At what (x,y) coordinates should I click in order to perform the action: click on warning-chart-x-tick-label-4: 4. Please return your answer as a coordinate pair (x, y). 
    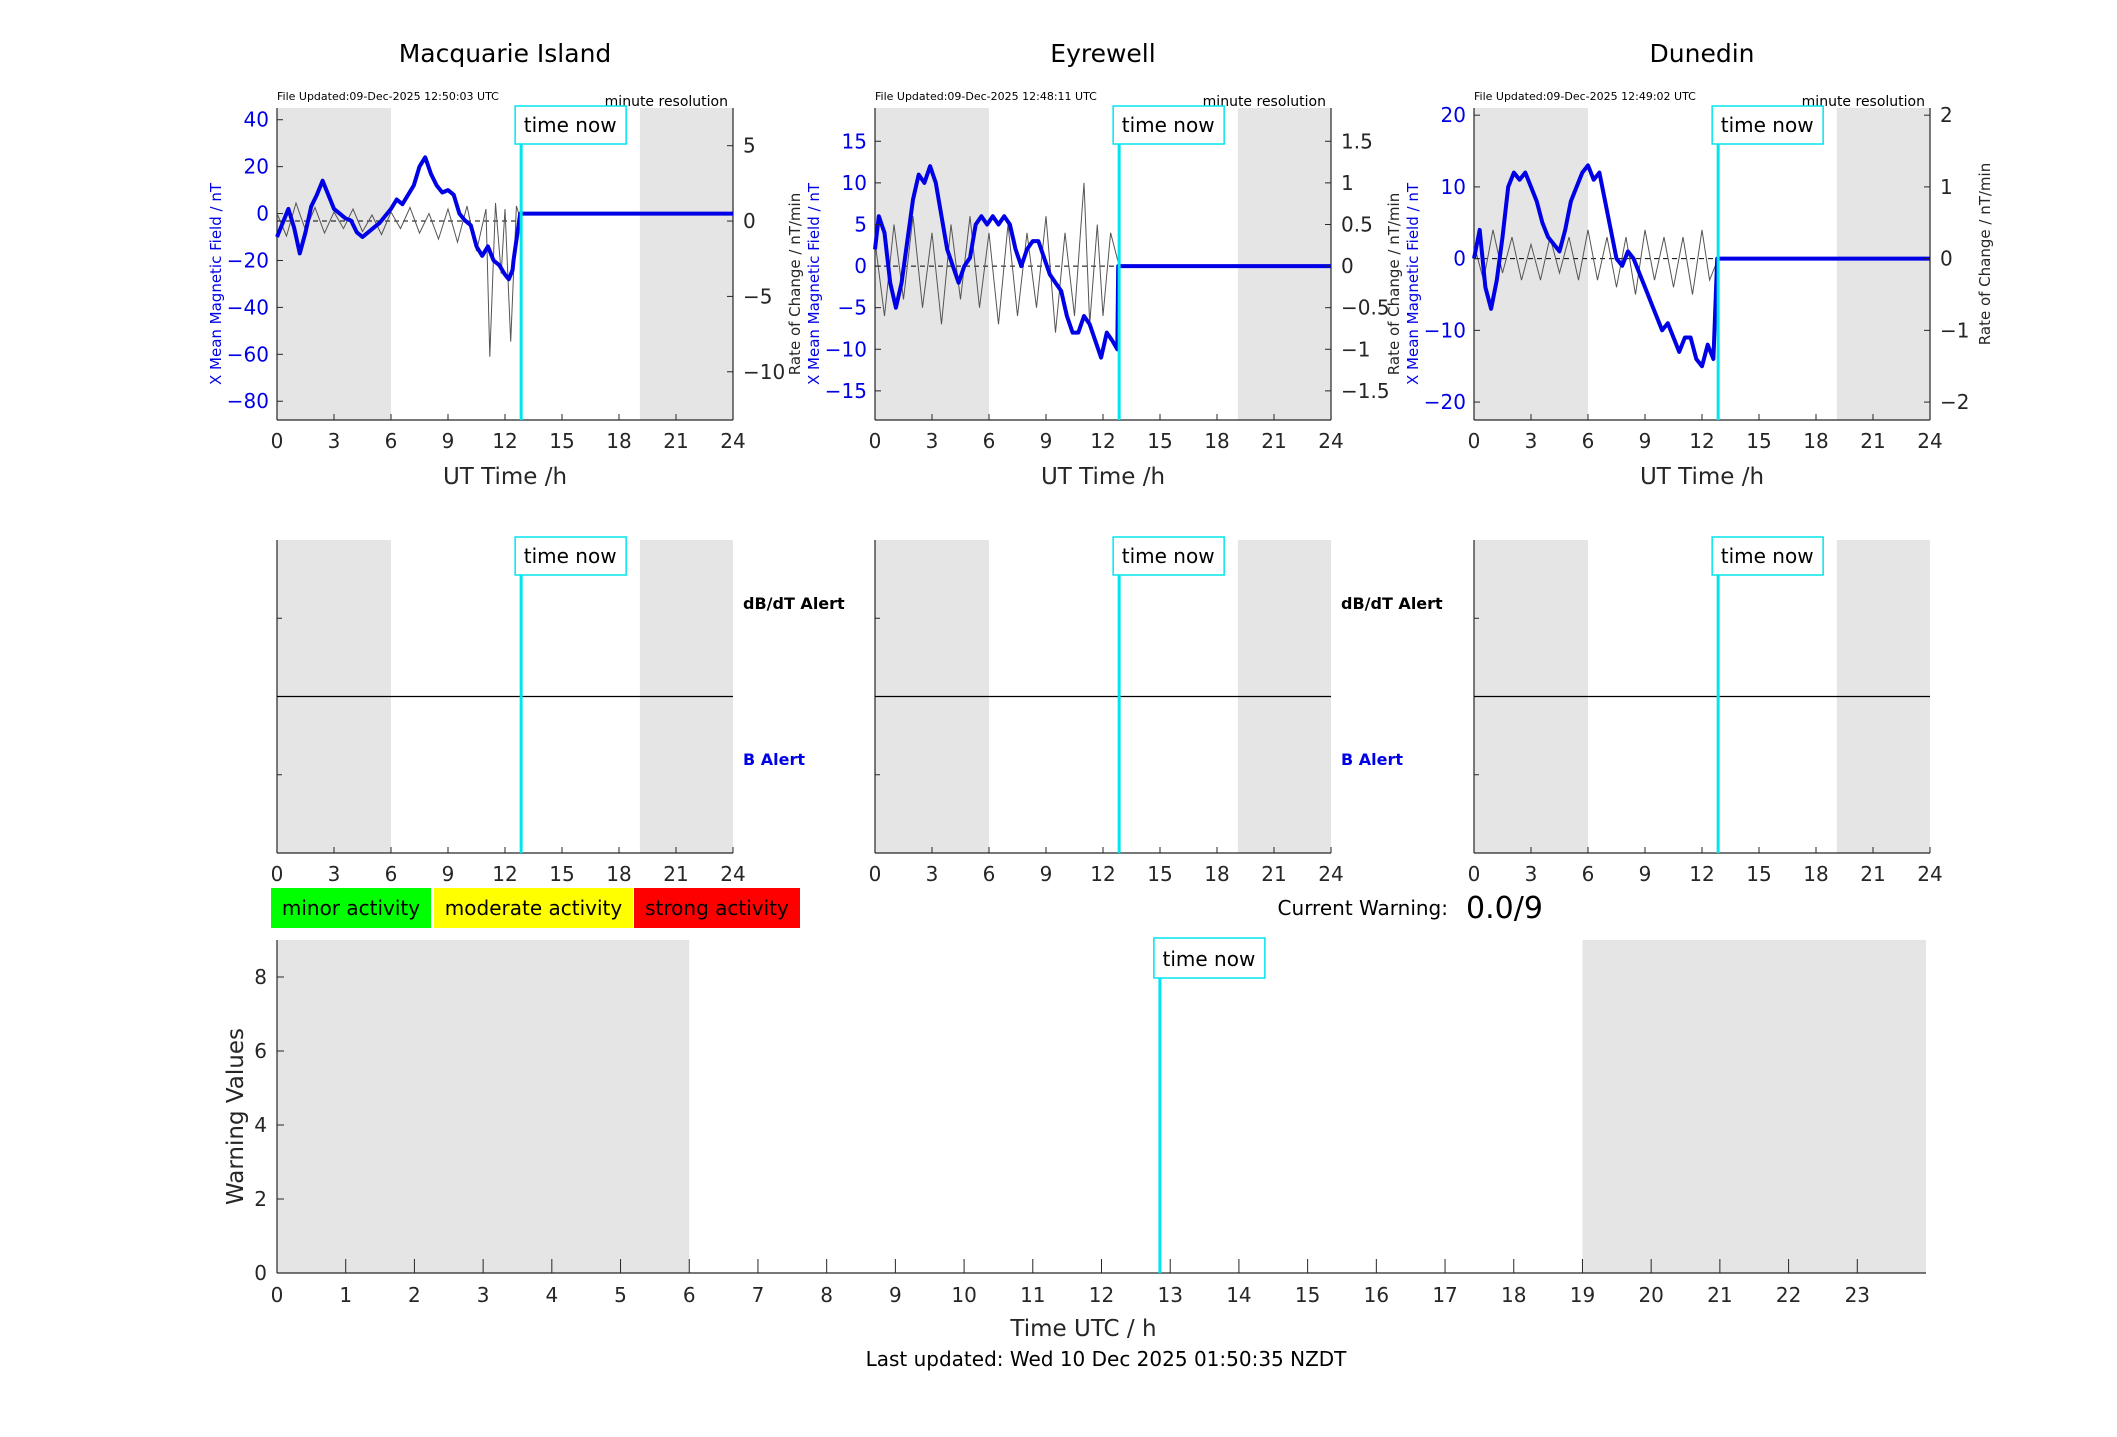
    Looking at the image, I should click on (551, 1295).